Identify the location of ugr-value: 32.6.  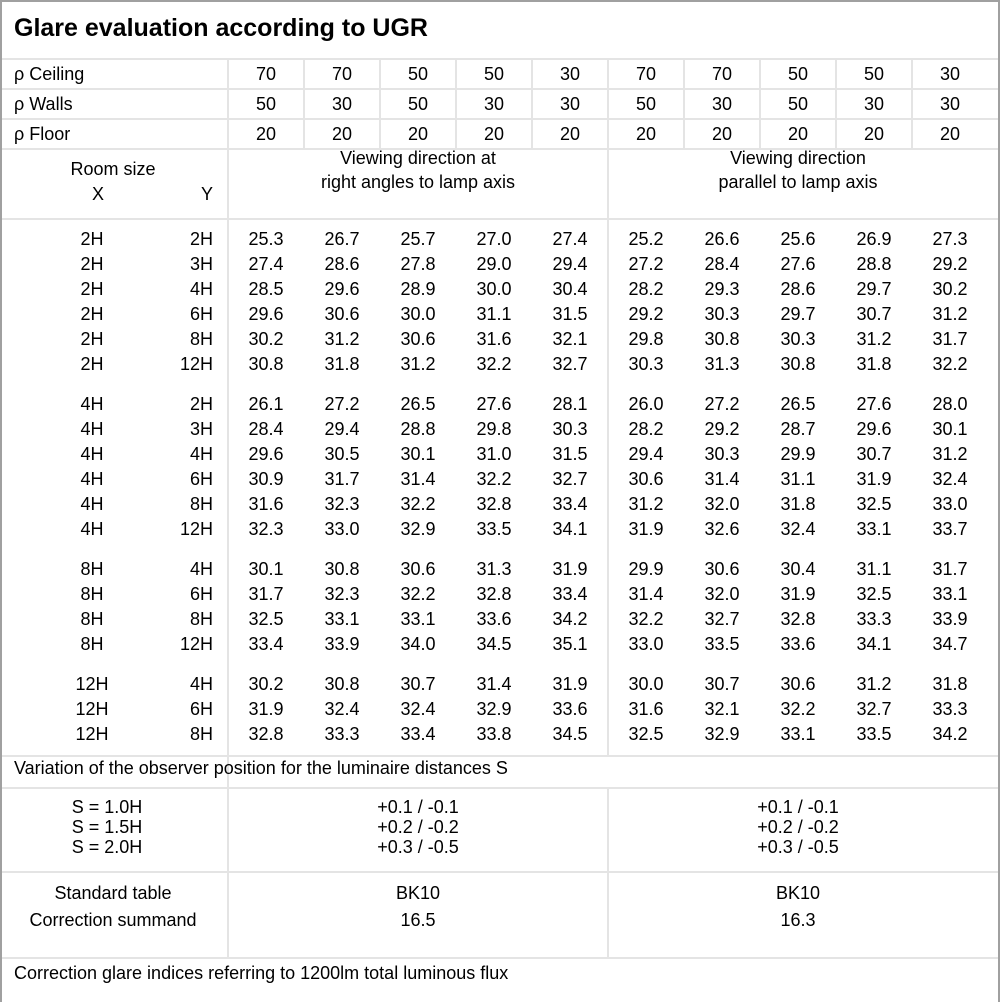
(722, 529).